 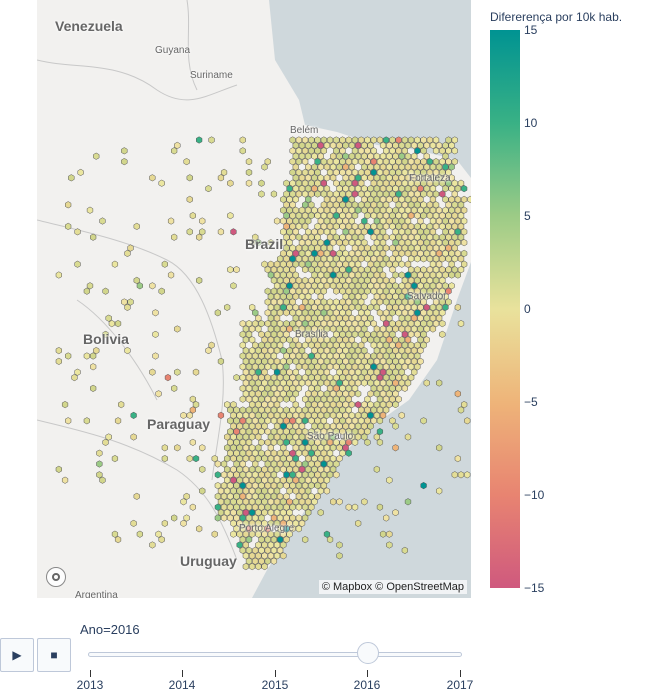 What do you see at coordinates (367, 685) in the screenshot?
I see `slider-step-2016: 2016` at bounding box center [367, 685].